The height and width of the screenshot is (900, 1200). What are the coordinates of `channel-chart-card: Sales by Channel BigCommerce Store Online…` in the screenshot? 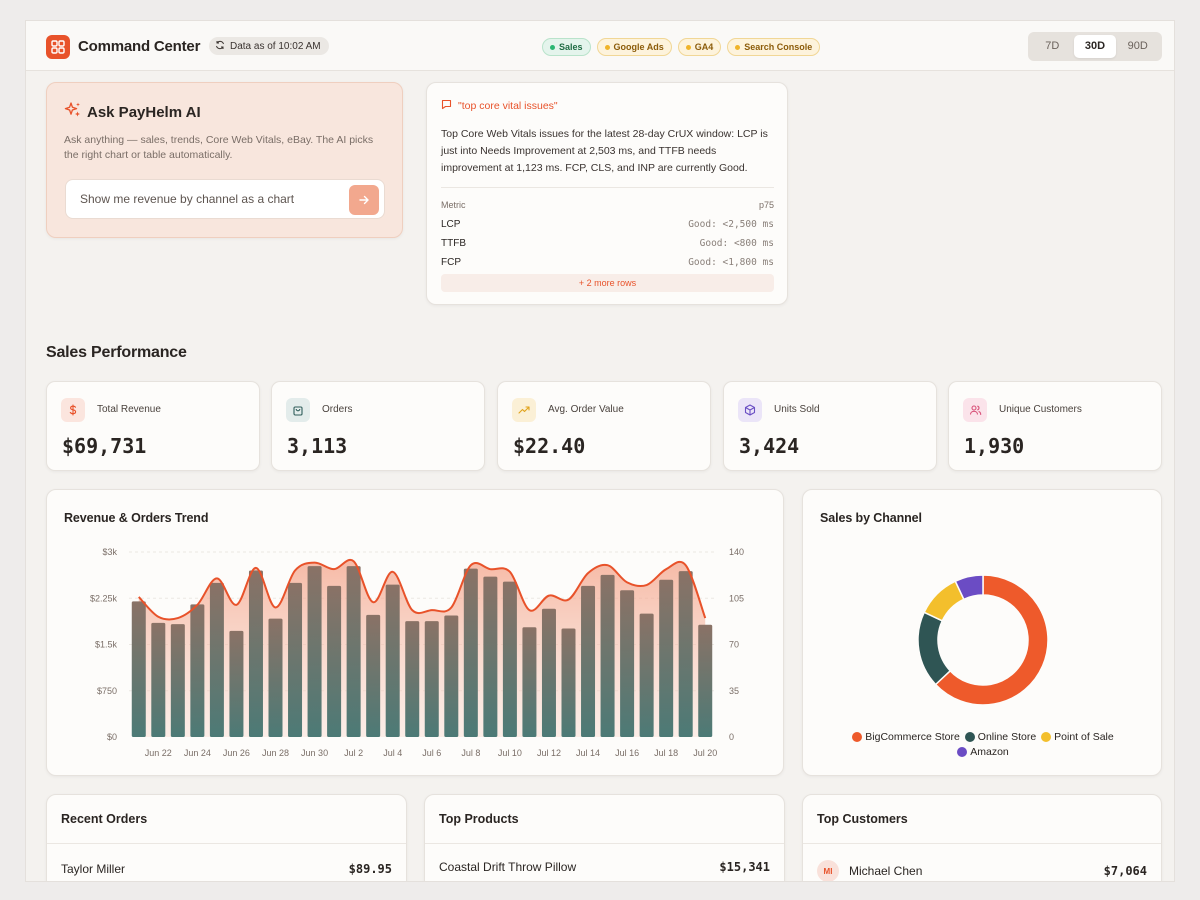 It's located at (982, 632).